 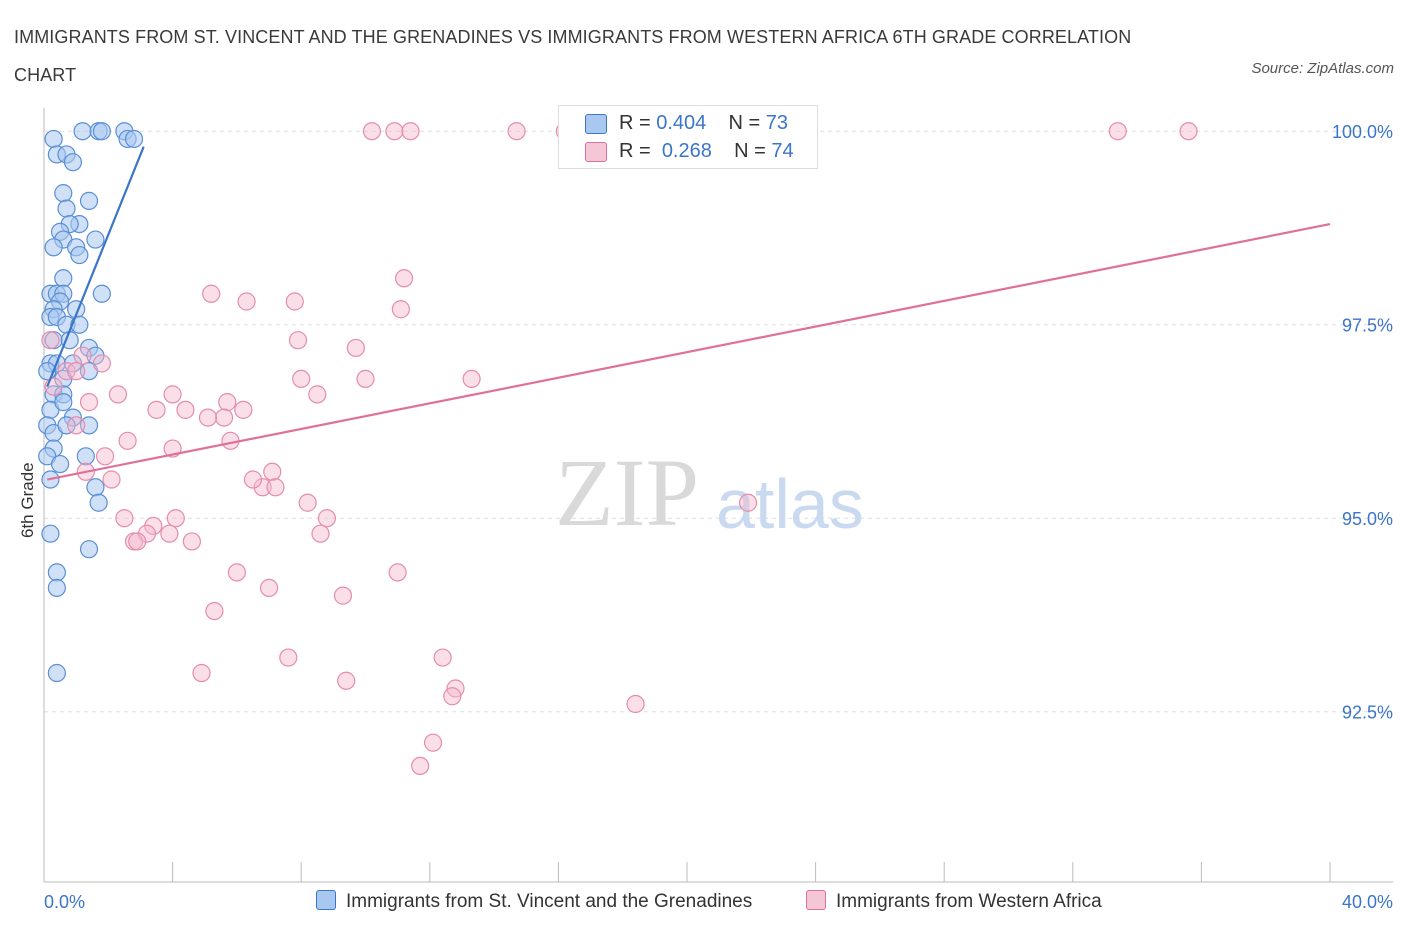 What do you see at coordinates (1367, 713) in the screenshot?
I see `y-tick-label: 92.5%` at bounding box center [1367, 713].